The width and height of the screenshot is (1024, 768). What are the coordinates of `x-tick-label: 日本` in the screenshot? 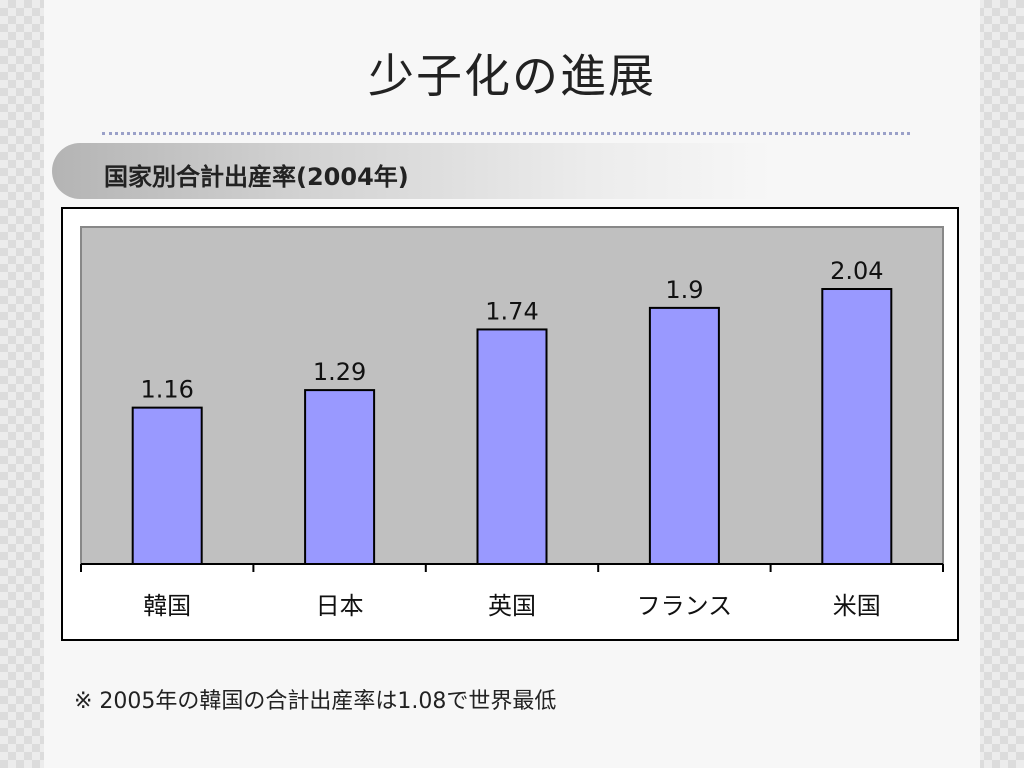 It's located at (340, 606).